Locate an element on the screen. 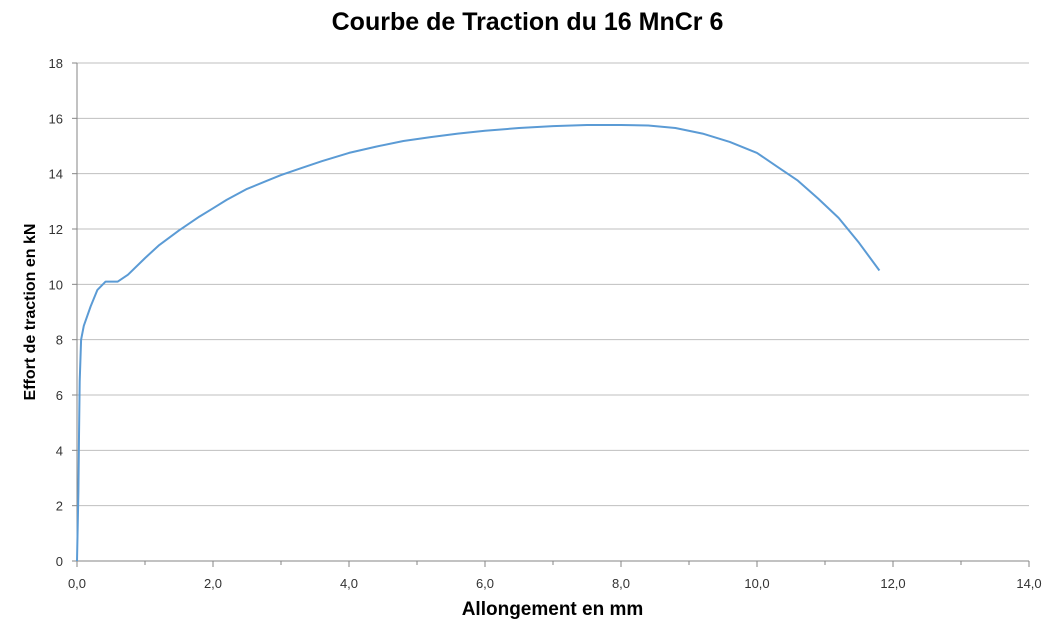  y-tick-label: 18 is located at coordinates (56, 63).